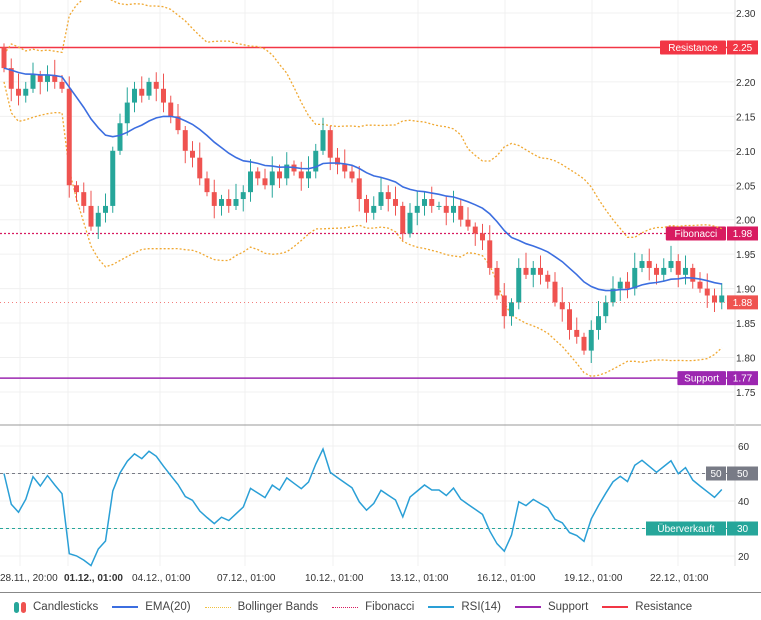 The image size is (761, 620). I want to click on price-tick: 2.30, so click(746, 14).